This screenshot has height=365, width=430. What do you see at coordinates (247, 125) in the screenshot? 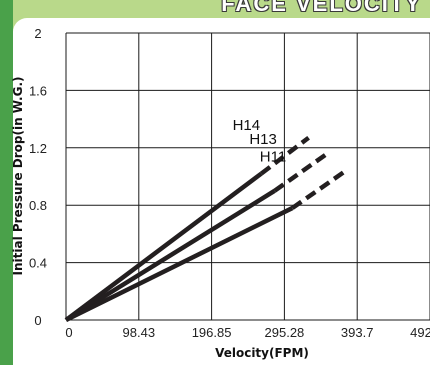
I see `series-label-h14: H14` at bounding box center [247, 125].